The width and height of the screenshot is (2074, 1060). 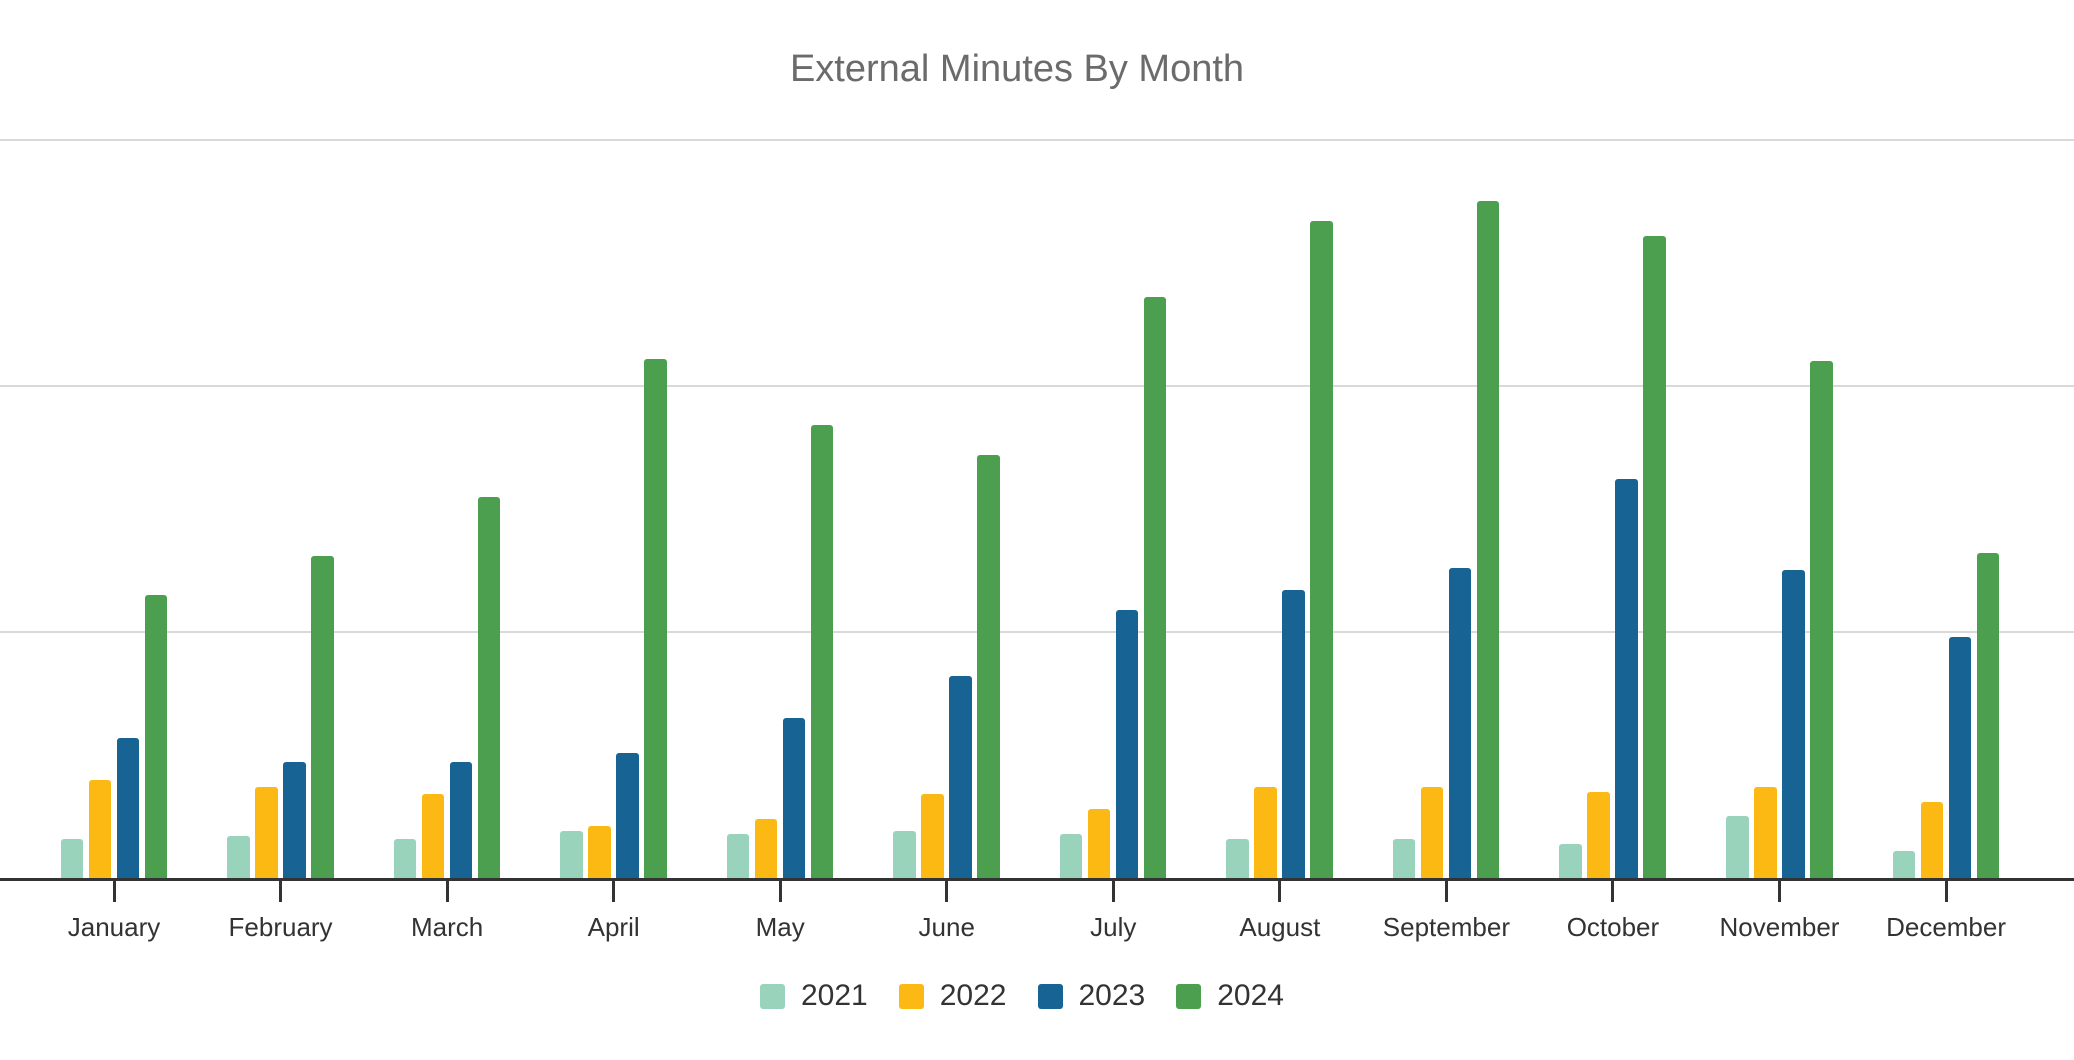 What do you see at coordinates (932, 836) in the screenshot?
I see `bar-2022-june` at bounding box center [932, 836].